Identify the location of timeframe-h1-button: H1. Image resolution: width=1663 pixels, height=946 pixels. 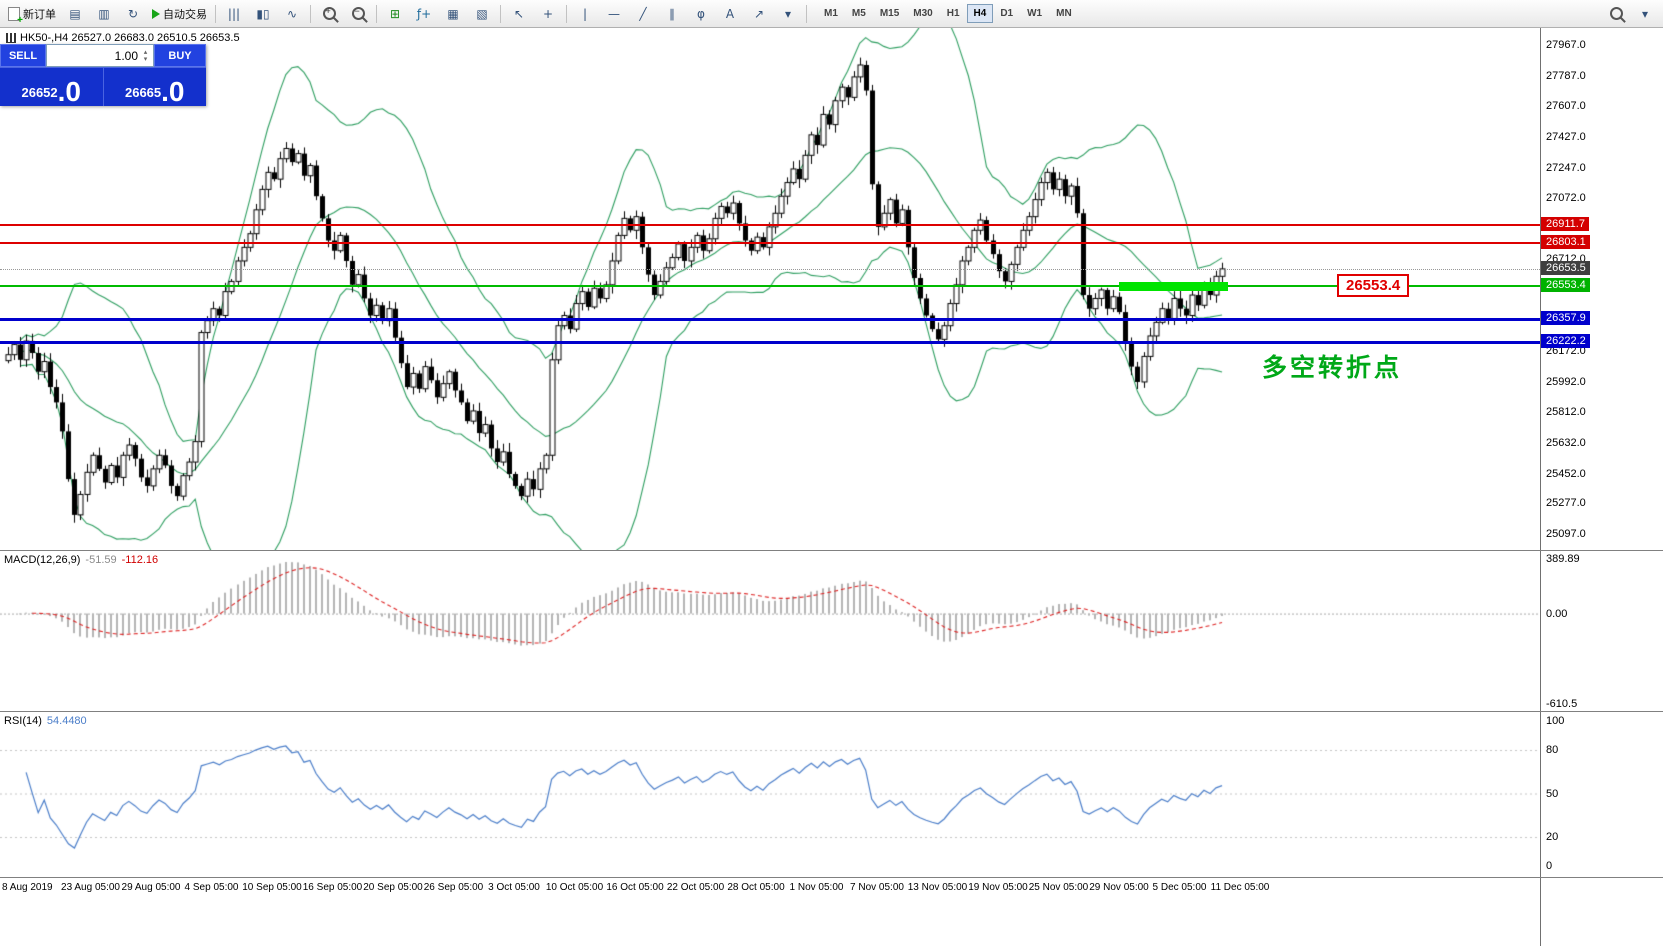
(953, 13).